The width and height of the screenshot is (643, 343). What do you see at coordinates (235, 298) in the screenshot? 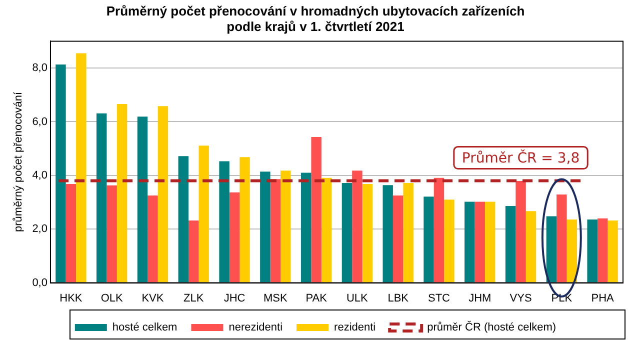
I see `x-tick-label: JHC` at bounding box center [235, 298].